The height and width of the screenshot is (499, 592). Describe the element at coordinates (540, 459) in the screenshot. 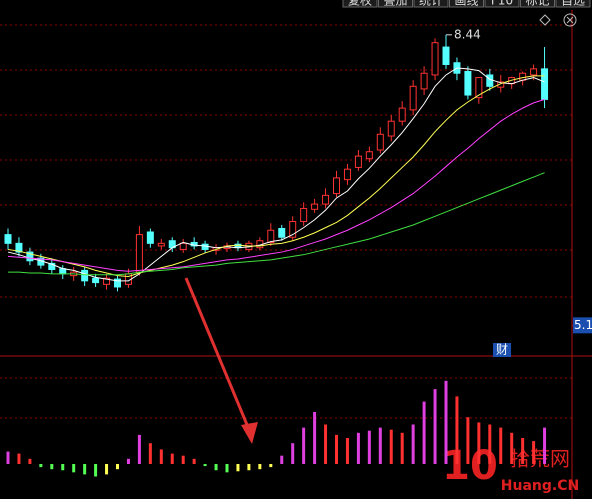

I see `watermark-name: 拾荒网` at that location.